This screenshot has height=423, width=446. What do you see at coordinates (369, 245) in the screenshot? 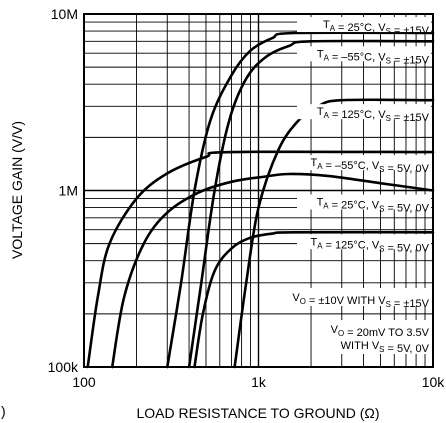
I see `series-label-6: TA = 125°C, VS = 5V, 0V` at bounding box center [369, 245].